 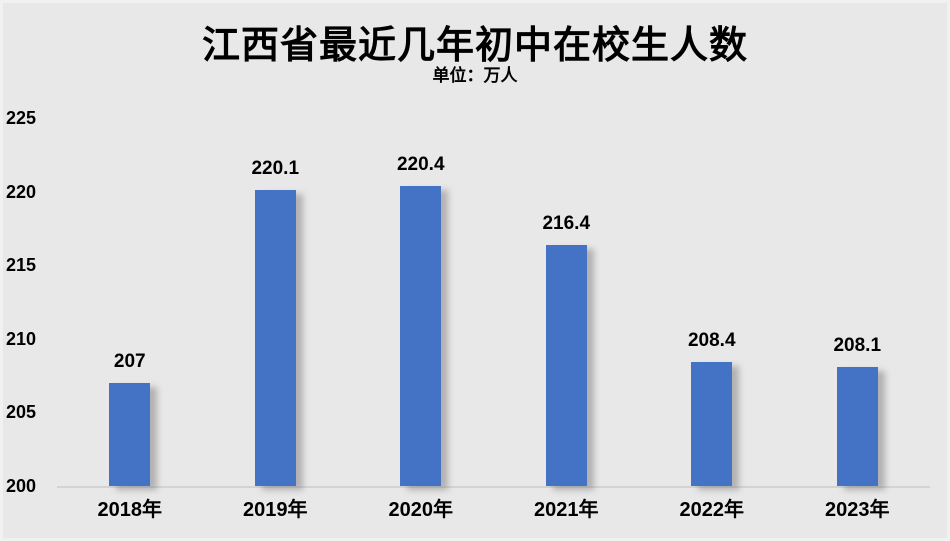 What do you see at coordinates (21, 265) in the screenshot?
I see `y-axis-tick-label: 215` at bounding box center [21, 265].